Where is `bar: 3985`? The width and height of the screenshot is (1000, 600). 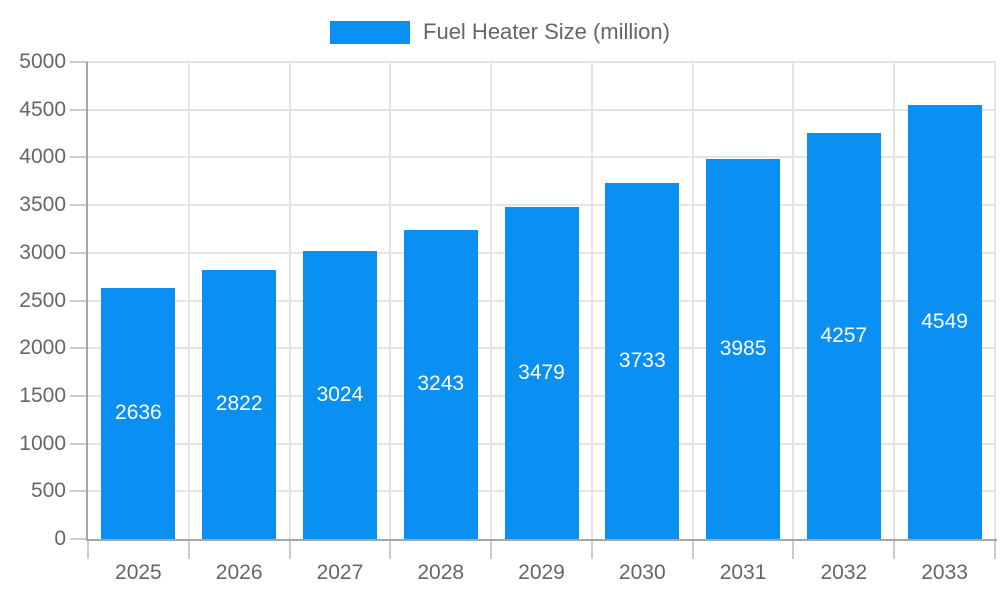
bar: 3985 is located at coordinates (743, 348).